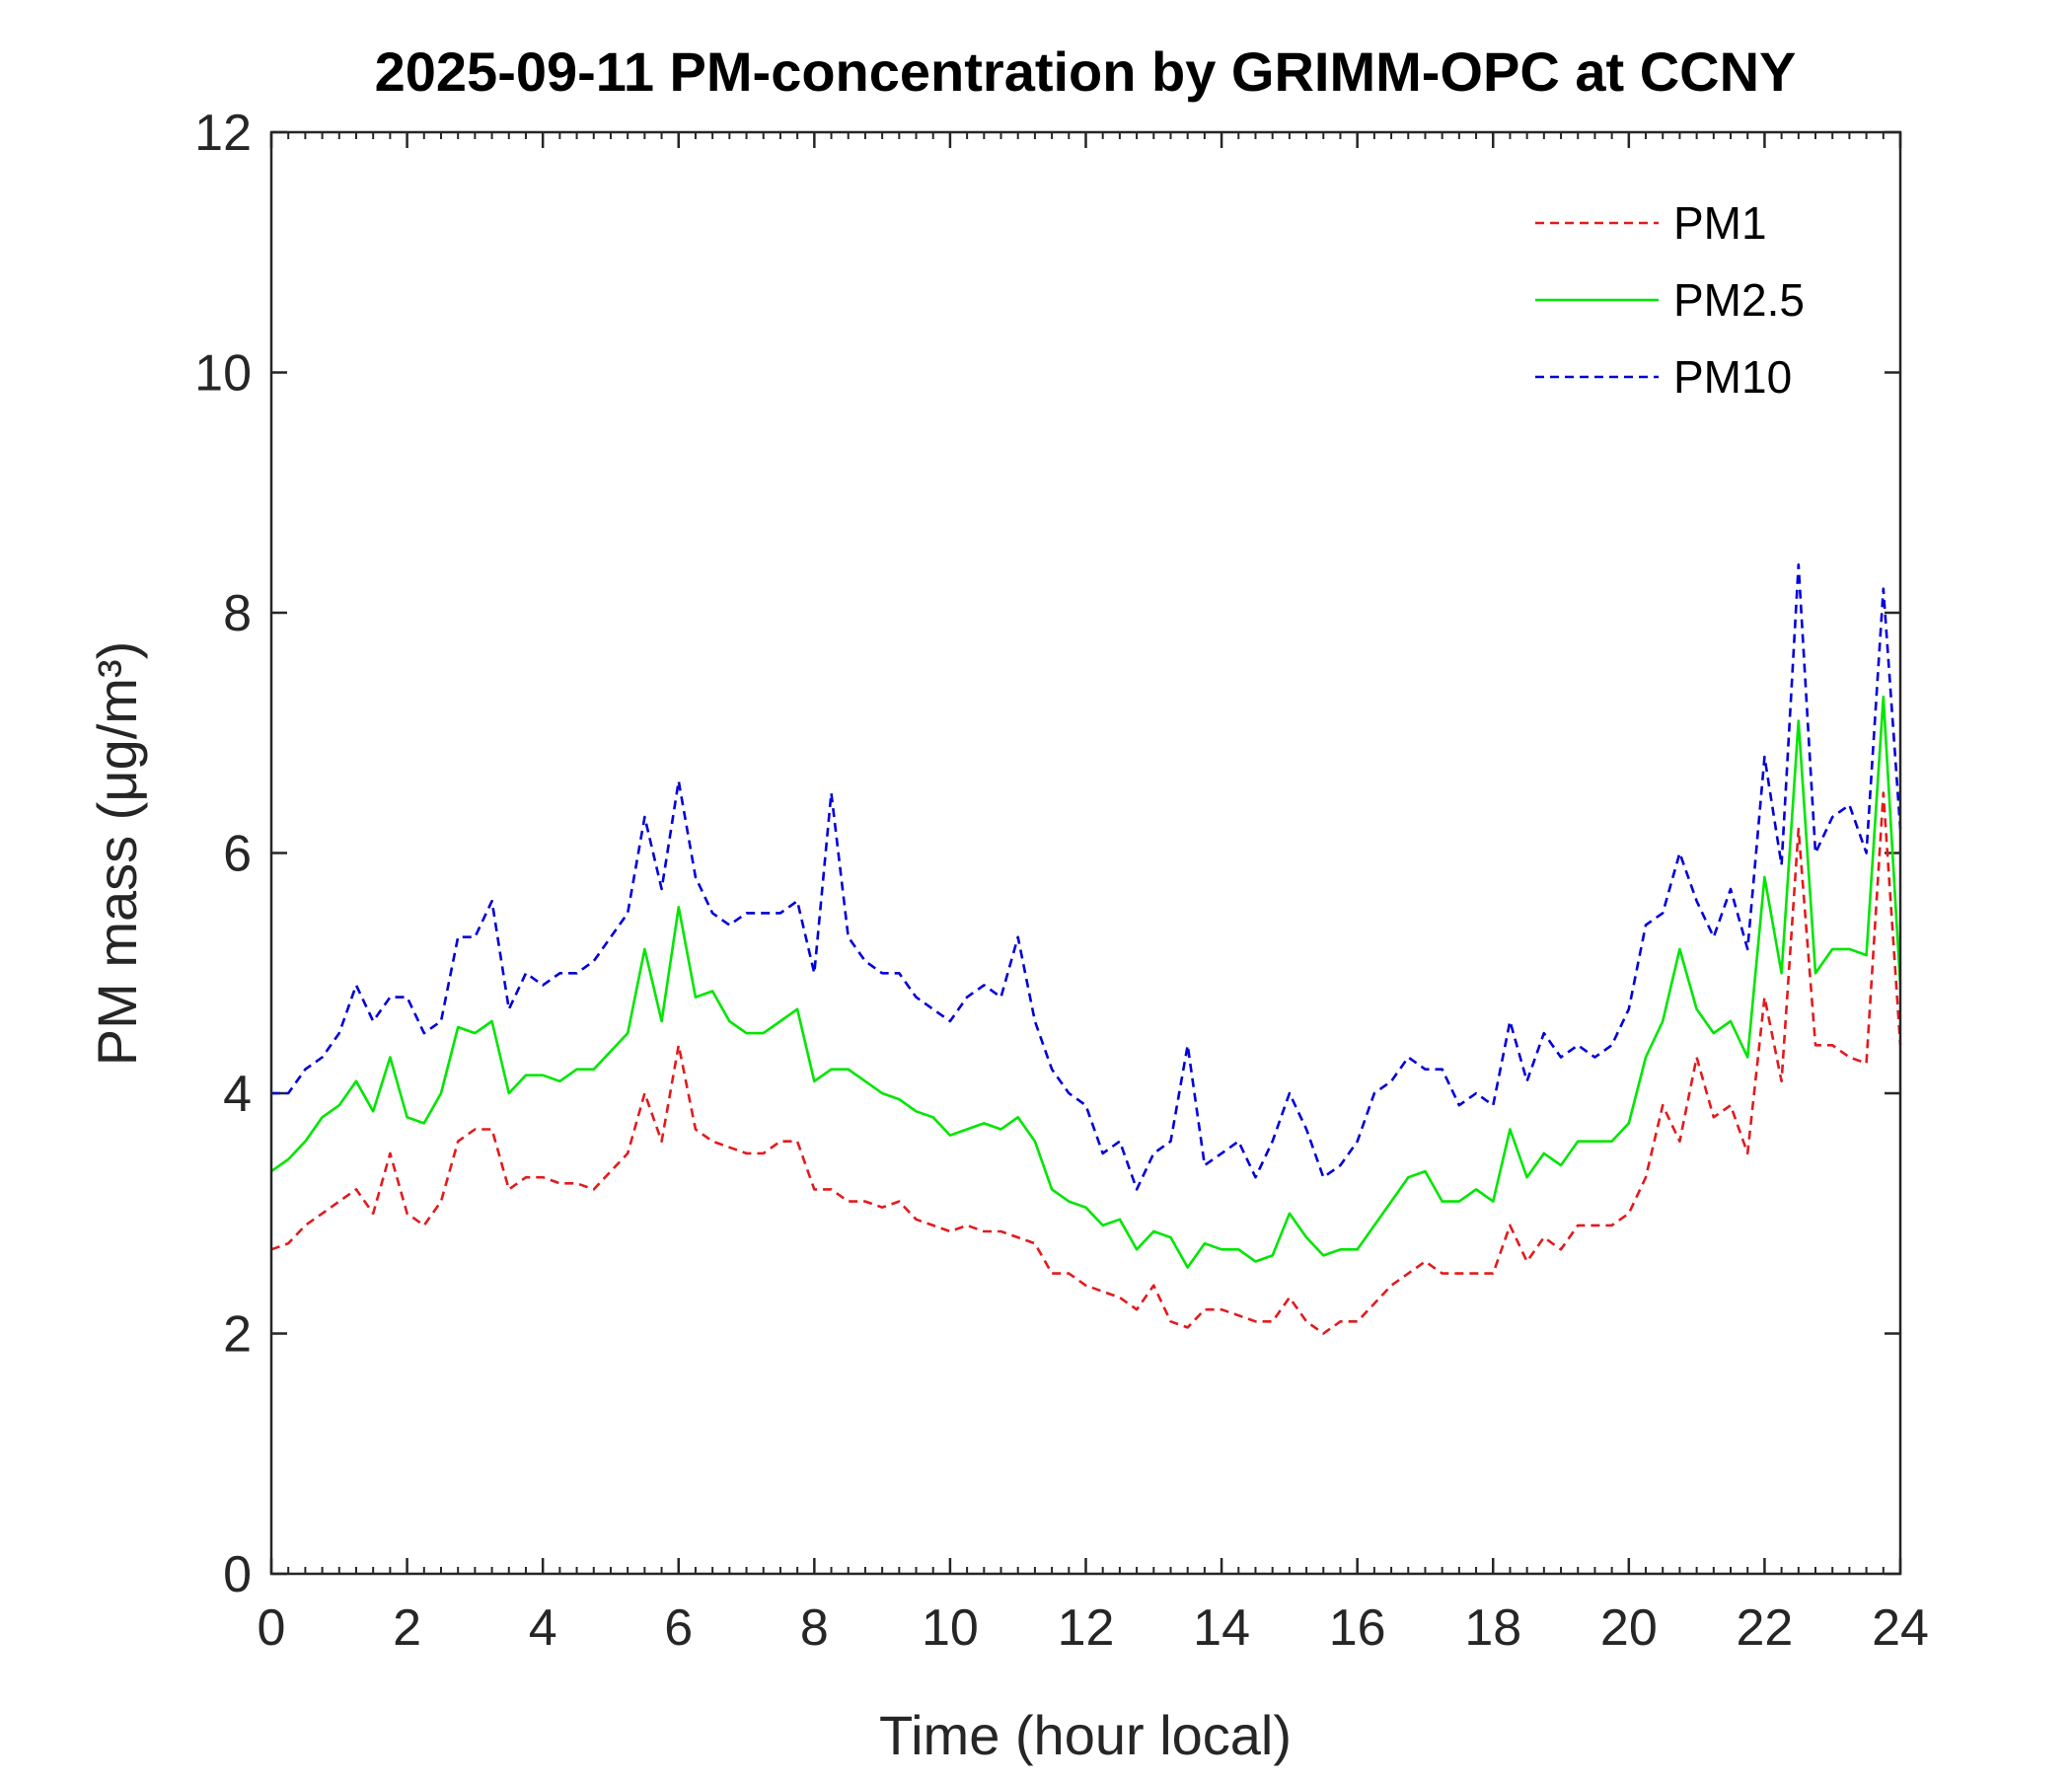  Describe the element at coordinates (238, 1094) in the screenshot. I see `y-tick-label: 4` at that location.